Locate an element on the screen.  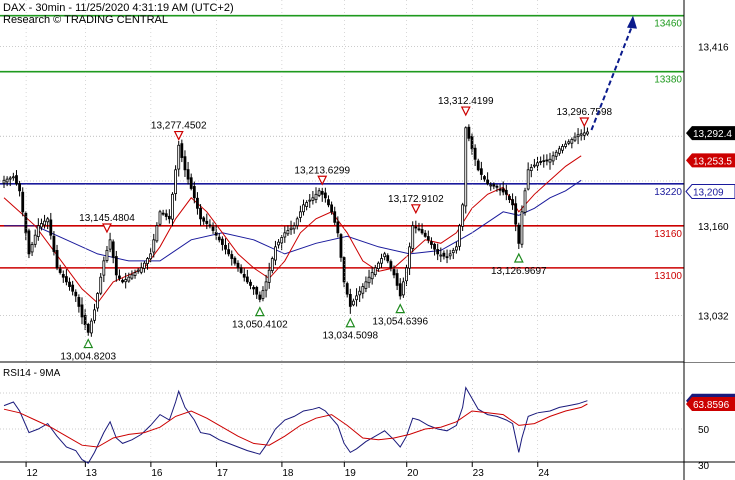
high-marker-label: 13,172.9102 is located at coordinates (416, 199).